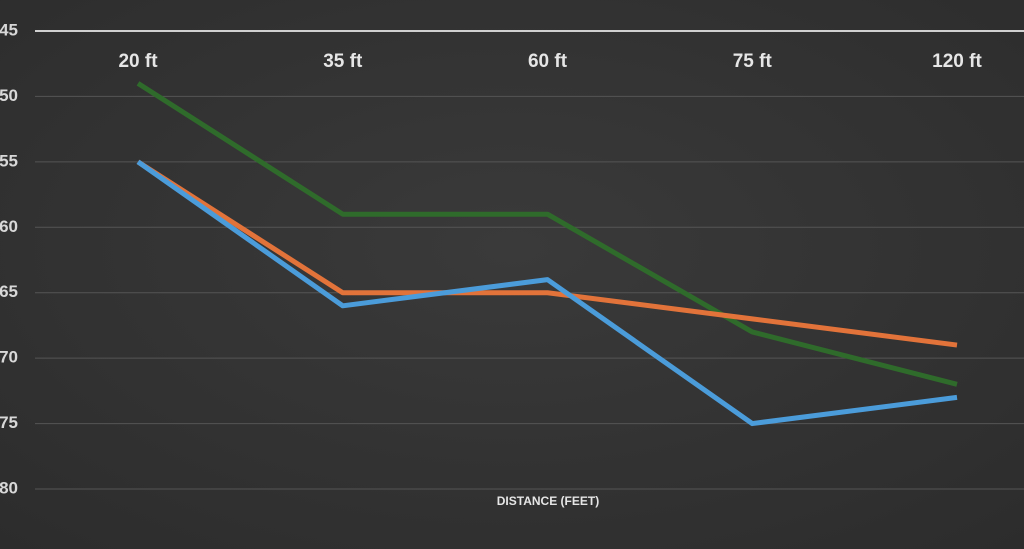  I want to click on y-tick-label: -55, so click(9, 160).